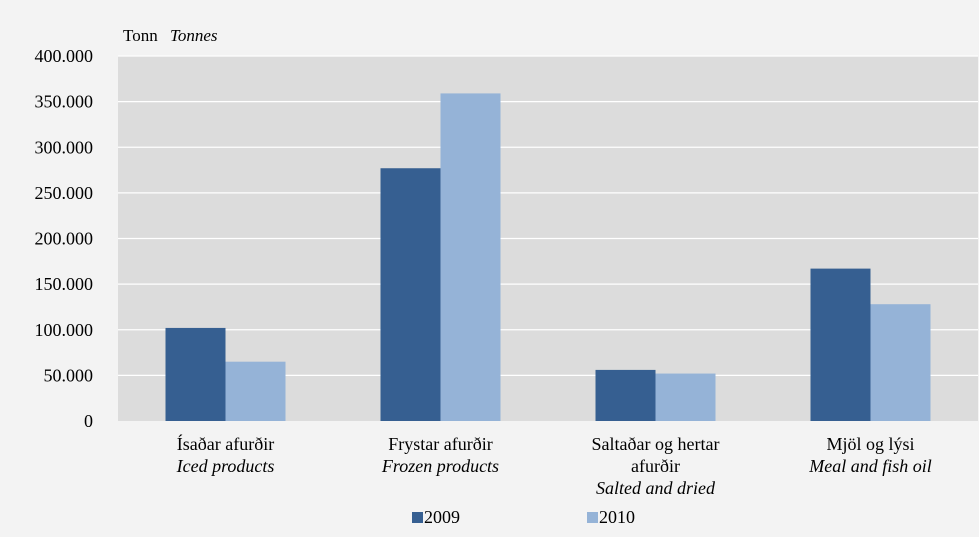 This screenshot has height=537, width=979. Describe the element at coordinates (870, 466) in the screenshot. I see `x-category-label-en: Meal and fish oil` at that location.